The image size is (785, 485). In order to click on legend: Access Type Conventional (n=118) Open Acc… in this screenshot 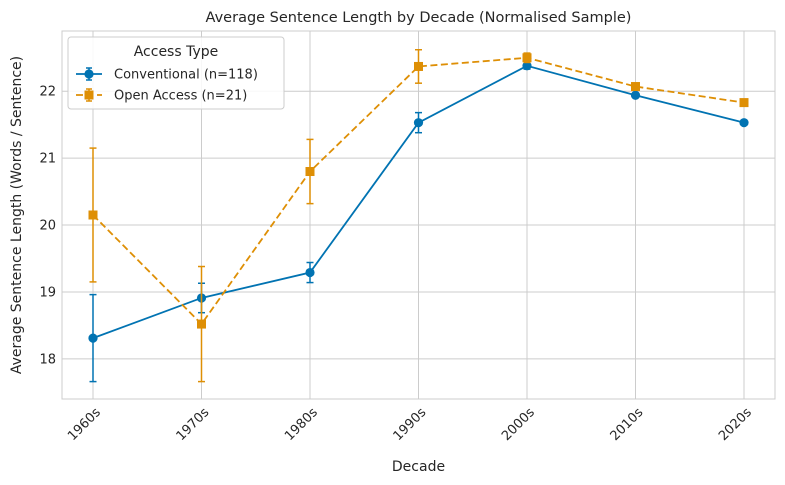, I will do `click(176, 73)`.